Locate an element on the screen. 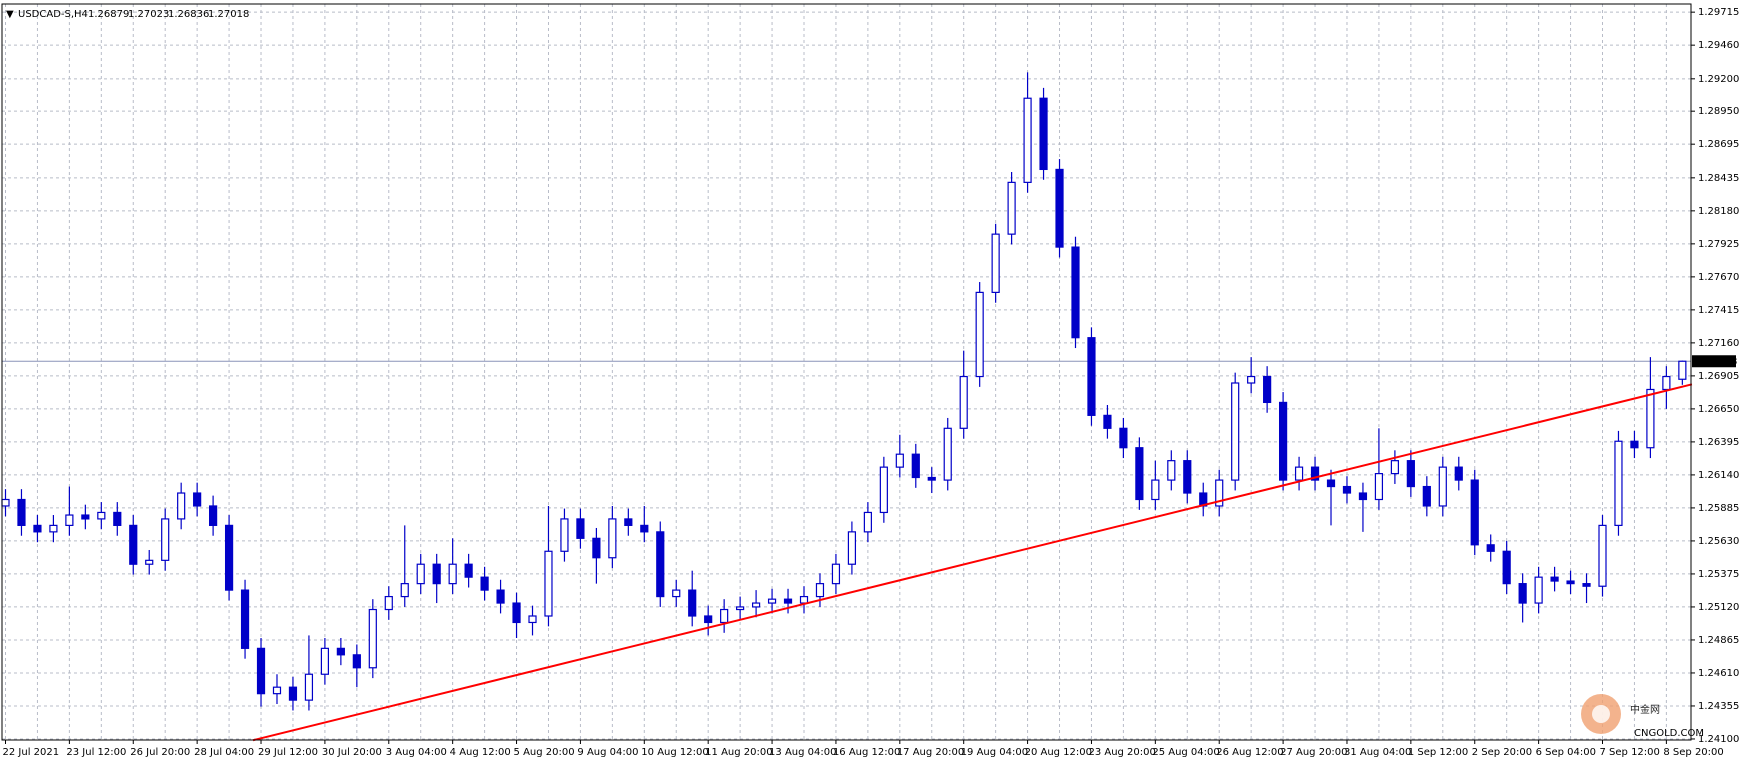 This screenshot has width=1739, height=764. y-tick-label: 1.25630 is located at coordinates (1718, 541).